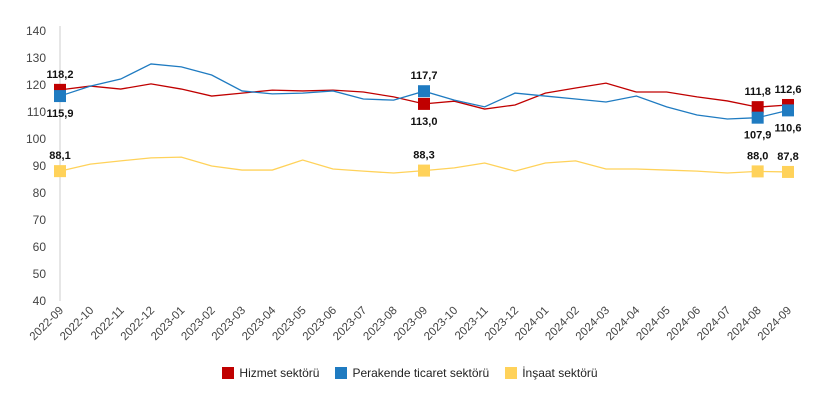 This screenshot has height=410, width=820. Describe the element at coordinates (775, 324) in the screenshot. I see `x-tick-label: 2024-09` at that location.